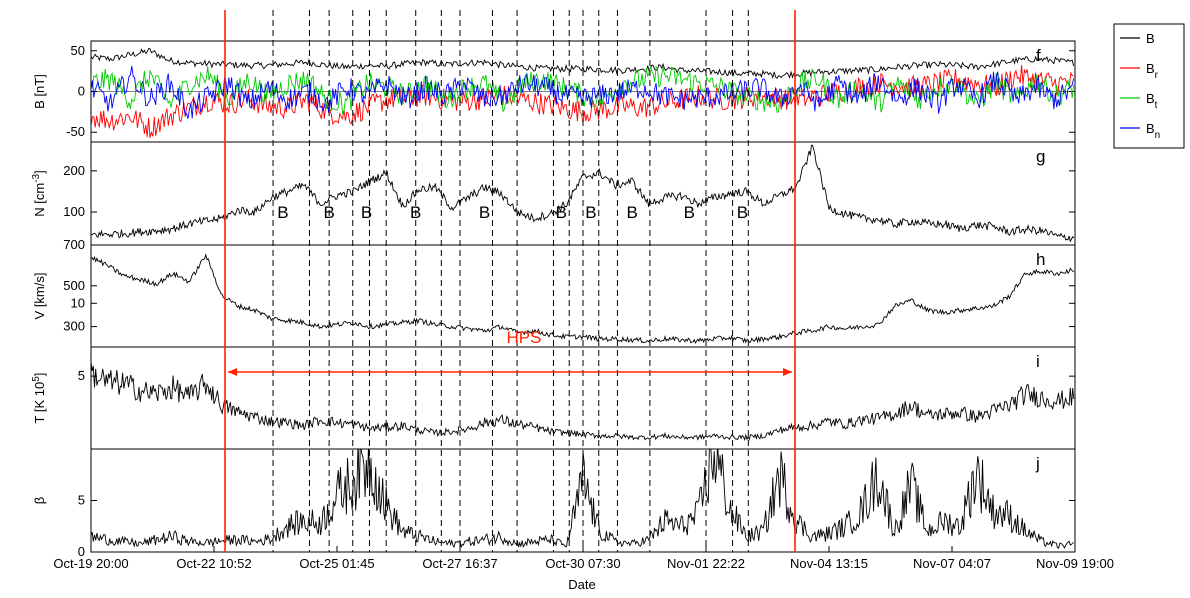  I want to click on y-tick-label: 700, so click(74, 244).